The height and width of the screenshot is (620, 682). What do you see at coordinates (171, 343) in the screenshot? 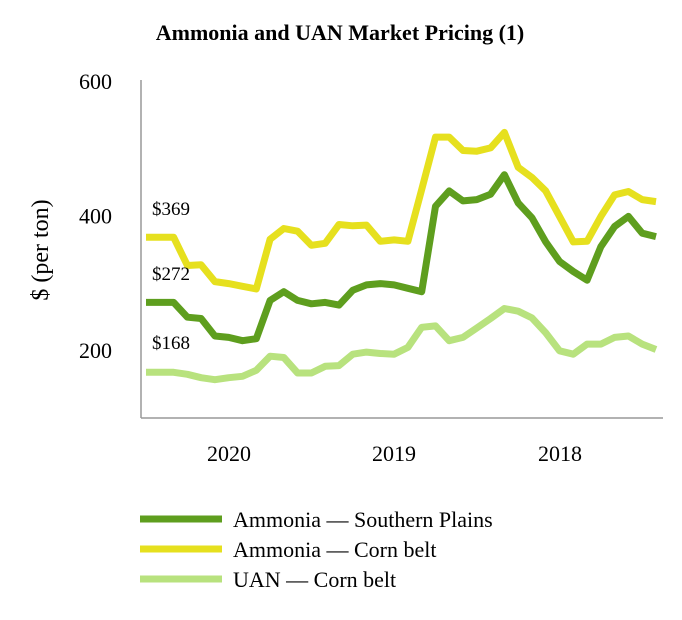
I see `annotation-uan-corn-belt: $168` at bounding box center [171, 343].